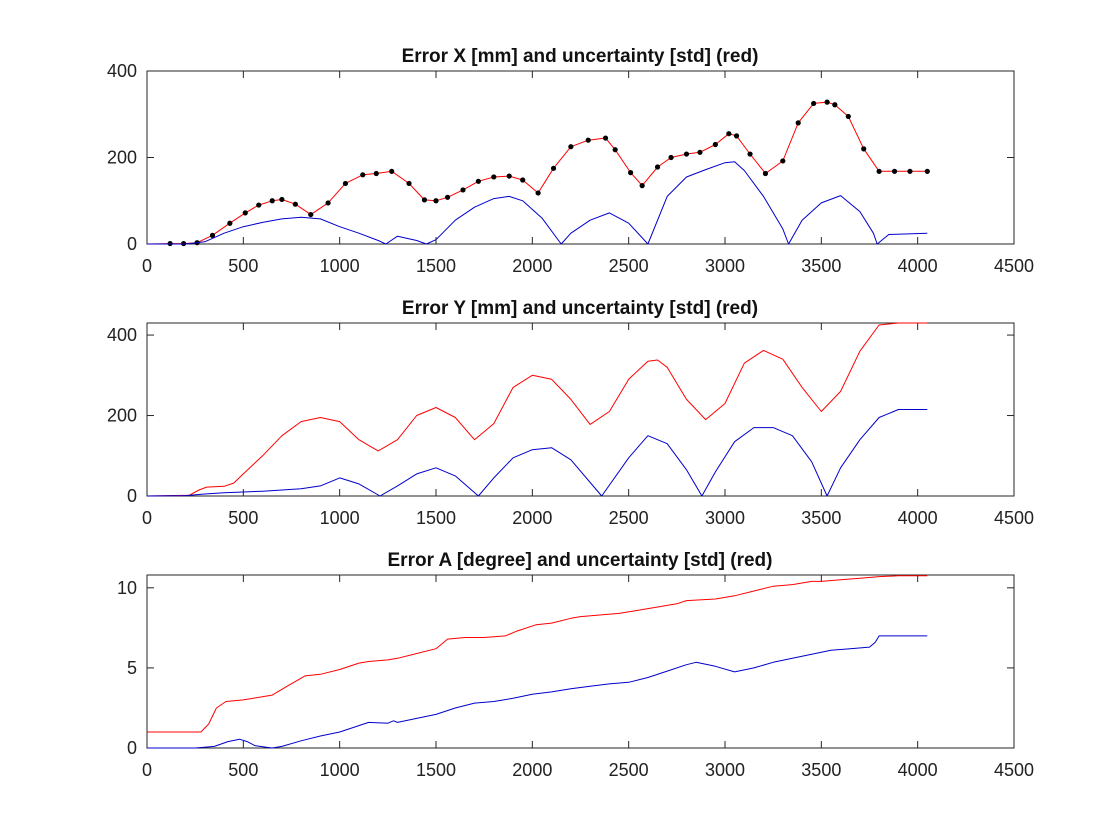 This screenshot has height=840, width=1120. I want to click on y-tick-label: 10, so click(127, 588).